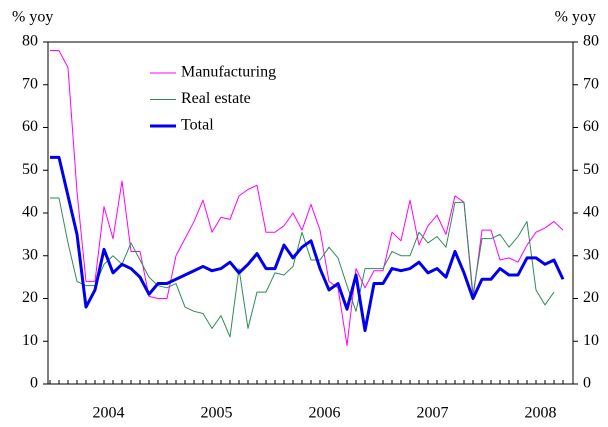 This screenshot has width=608, height=427. What do you see at coordinates (591, 169) in the screenshot?
I see `y2-tick-label: 50` at bounding box center [591, 169].